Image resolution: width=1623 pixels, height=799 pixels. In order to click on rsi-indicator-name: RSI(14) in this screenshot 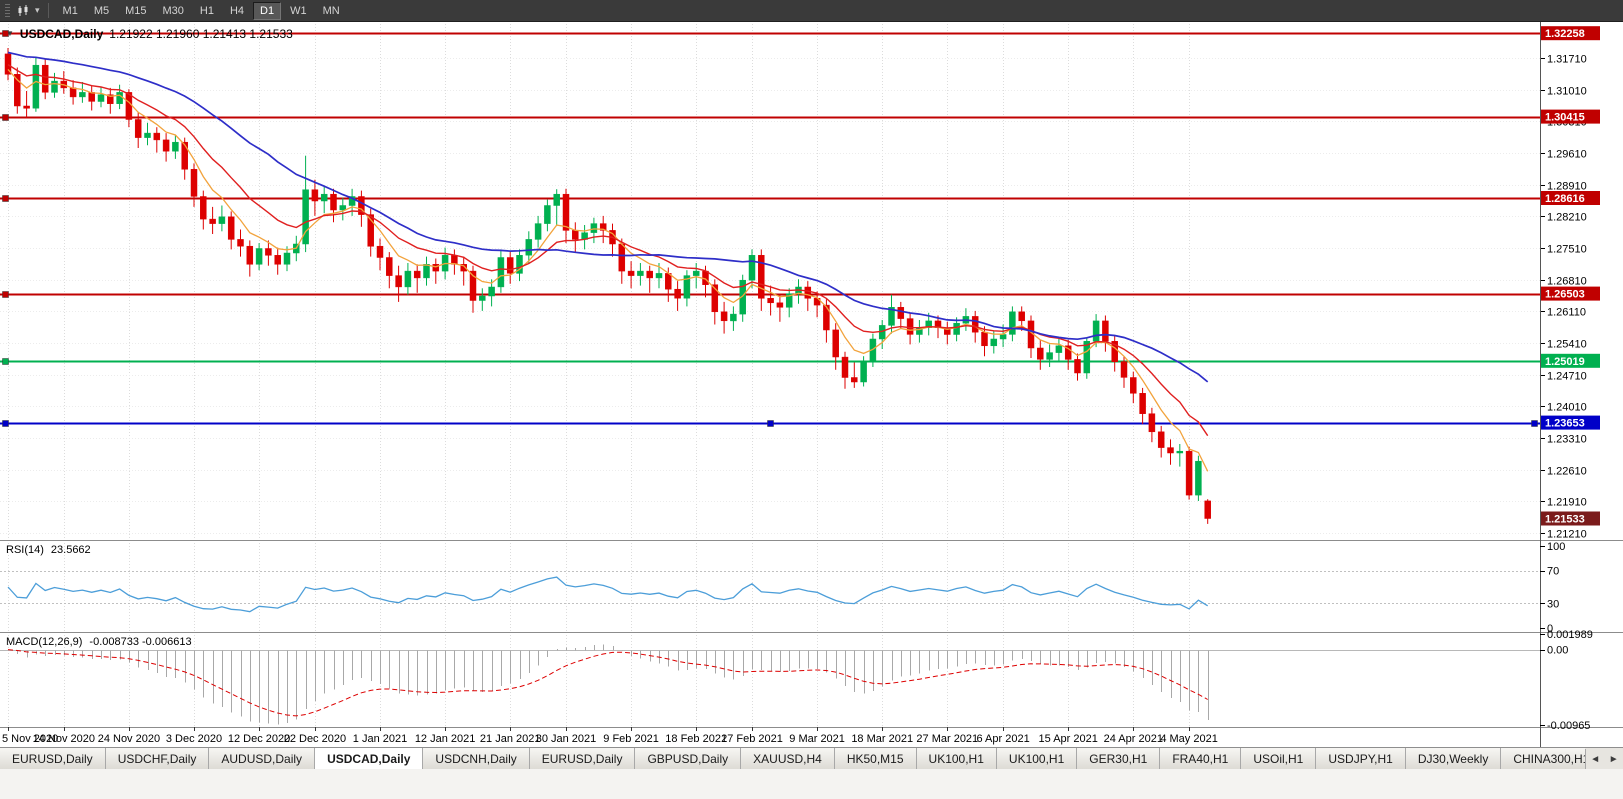, I will do `click(25, 550)`.